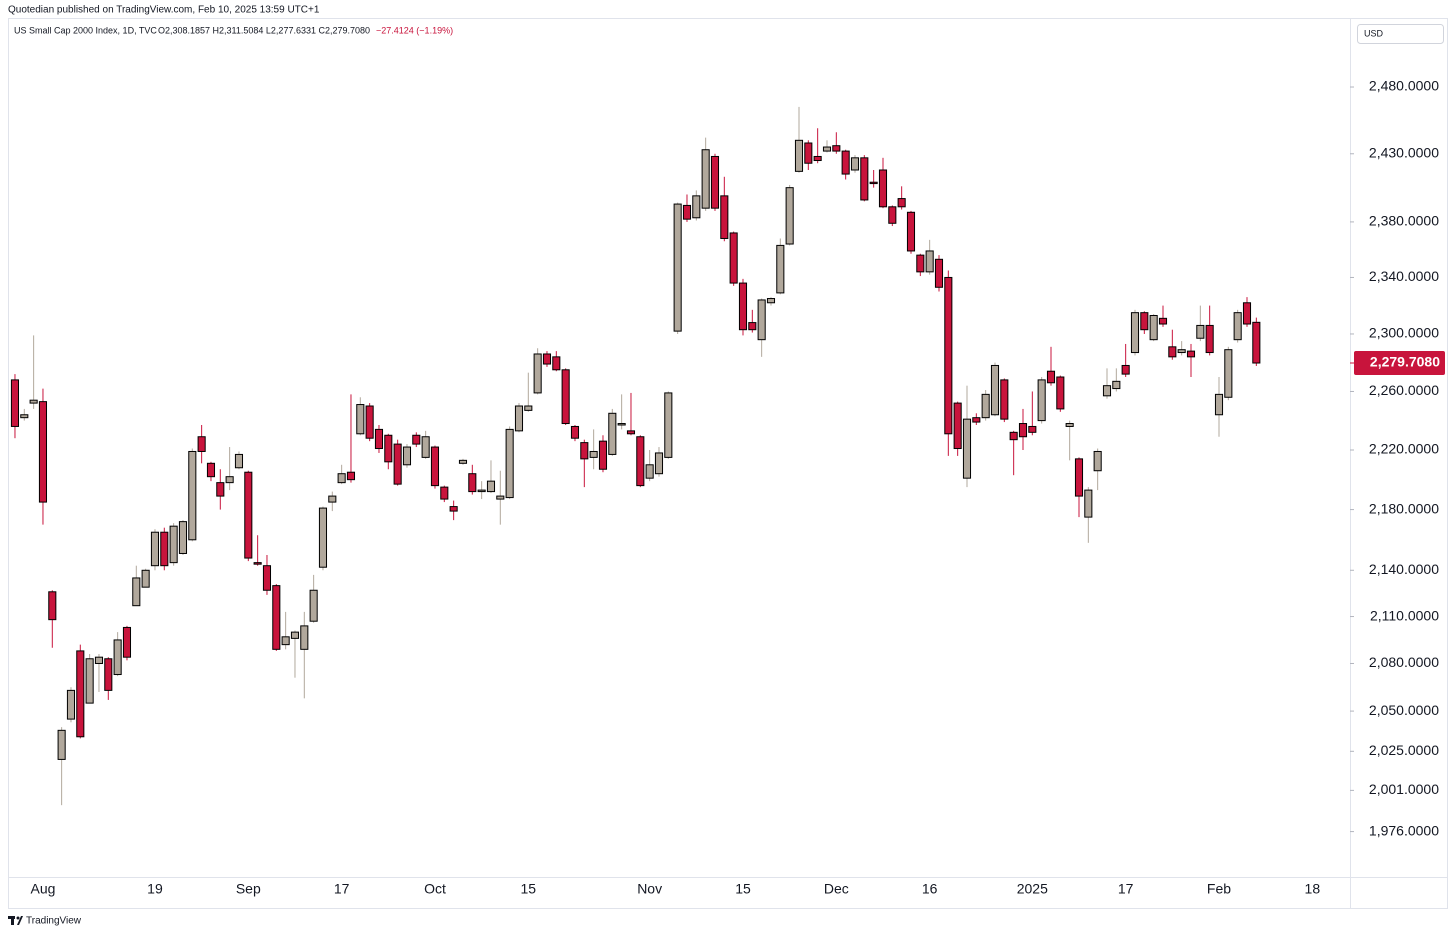 This screenshot has height=935, width=1456. I want to click on y-tick-label: 2,080.0000, so click(1404, 662).